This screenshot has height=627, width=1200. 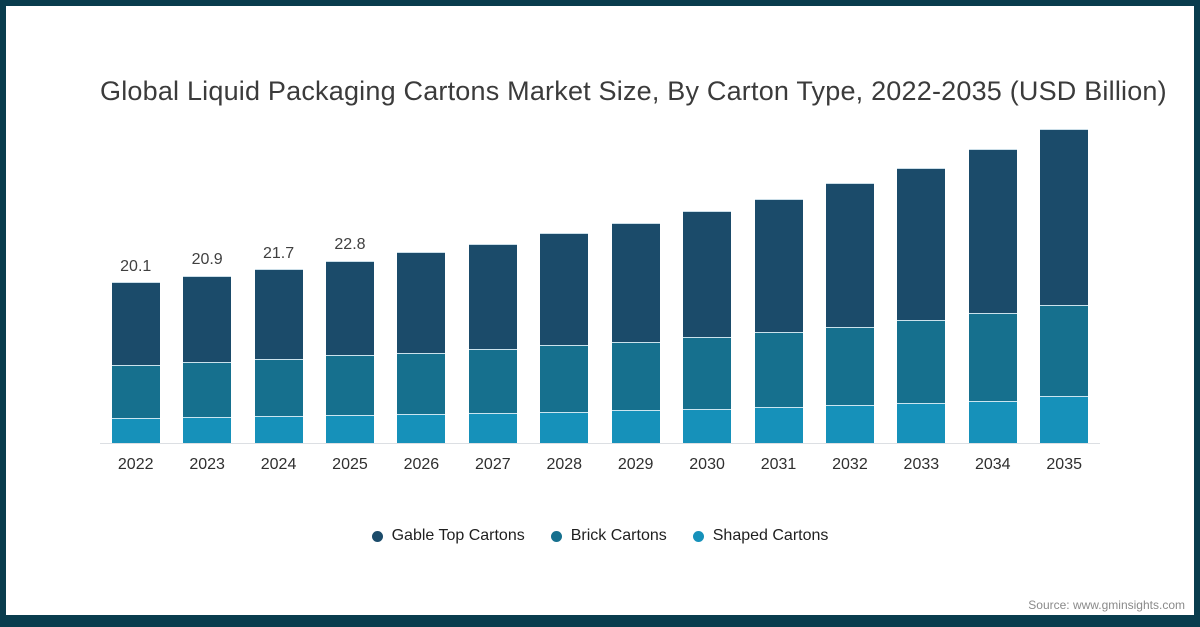 What do you see at coordinates (207, 260) in the screenshot?
I see `bar-total-label: 20.9` at bounding box center [207, 260].